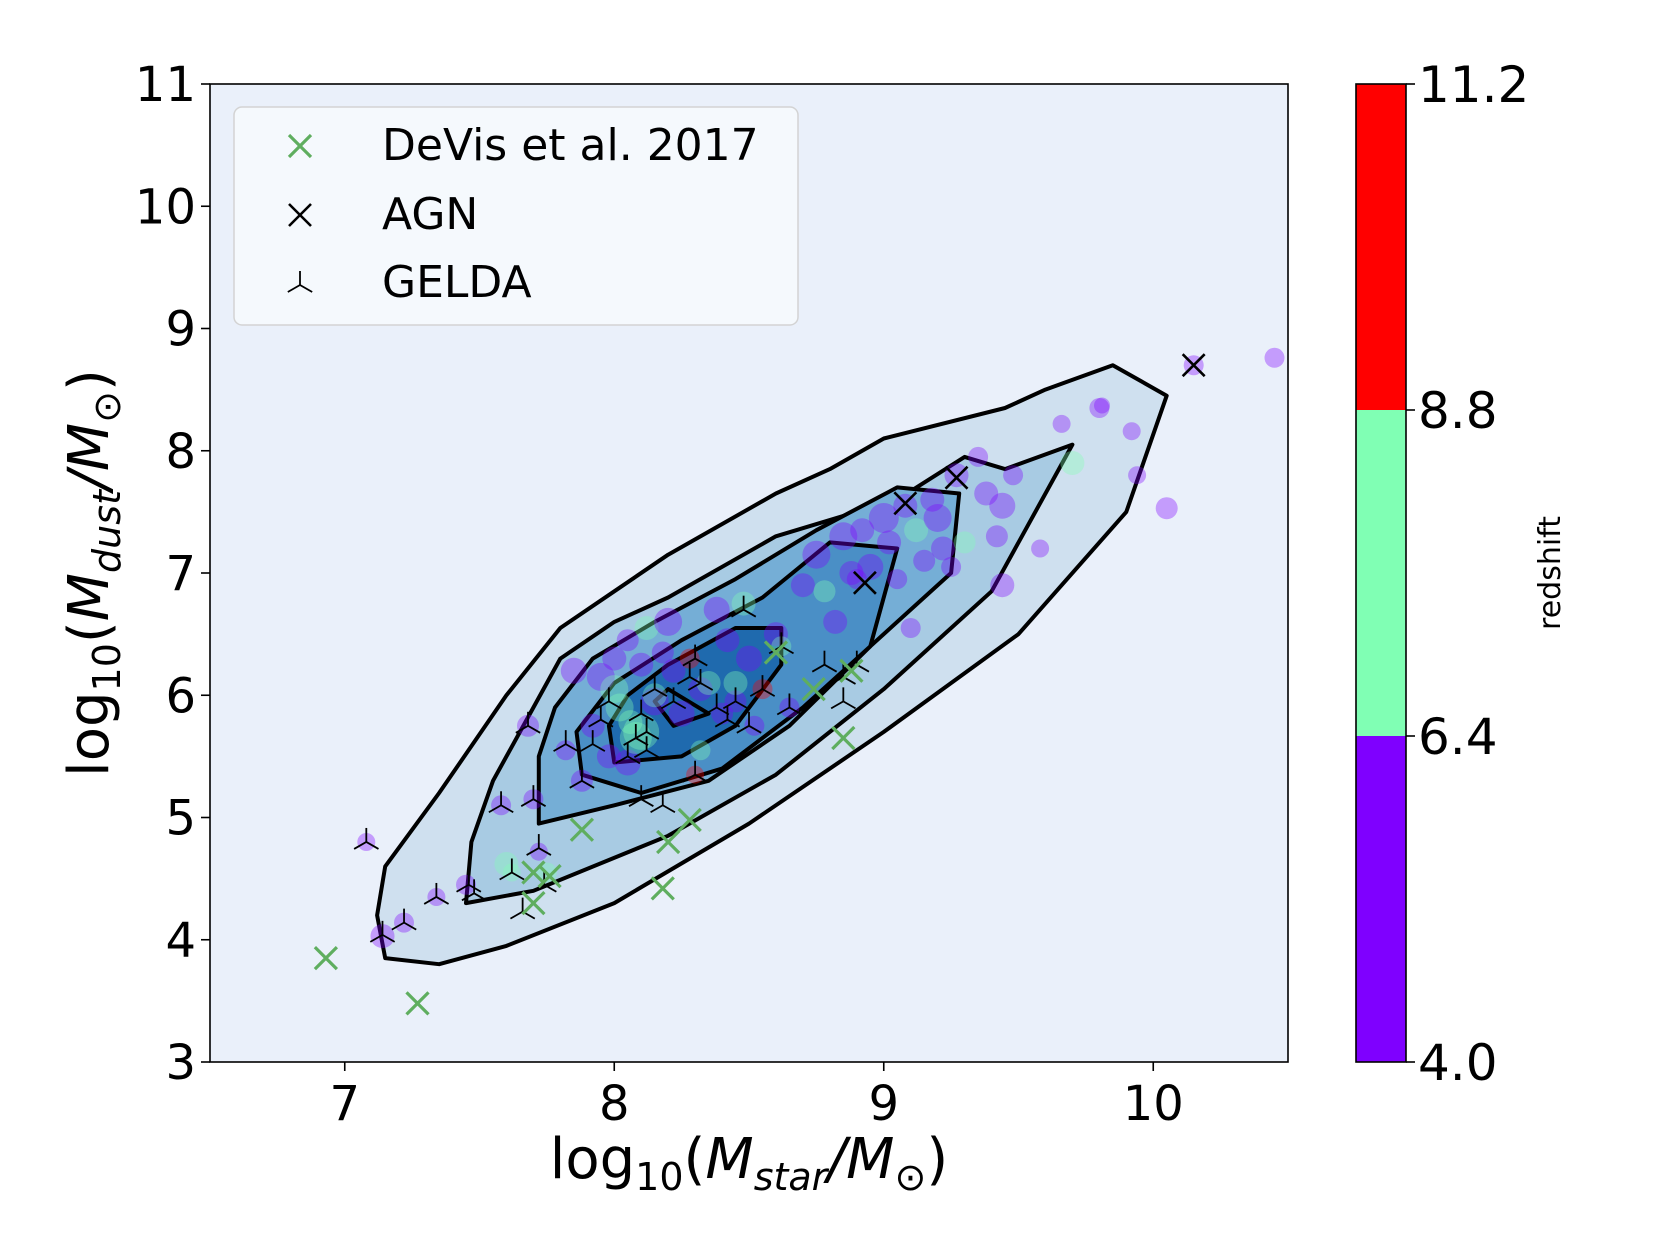  Describe the element at coordinates (756, 1097) in the screenshot. I see `x-axis: 7 8 9 10` at that location.